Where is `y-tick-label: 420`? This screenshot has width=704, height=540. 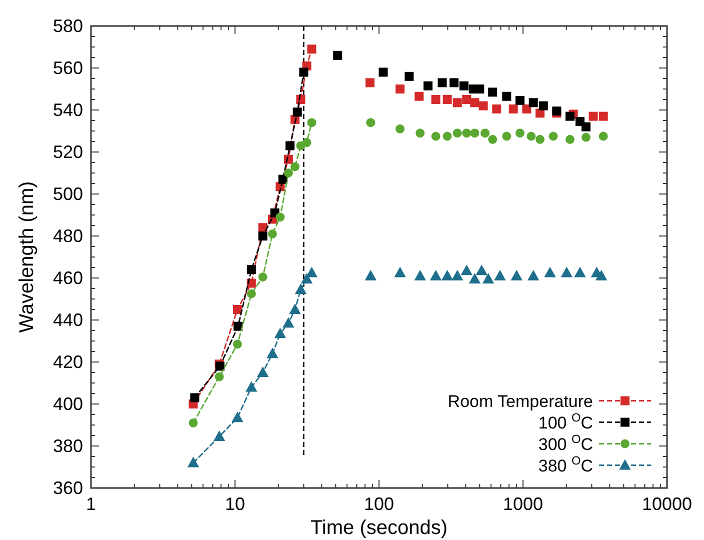
y-tick-label: 420 is located at coordinates (67, 362).